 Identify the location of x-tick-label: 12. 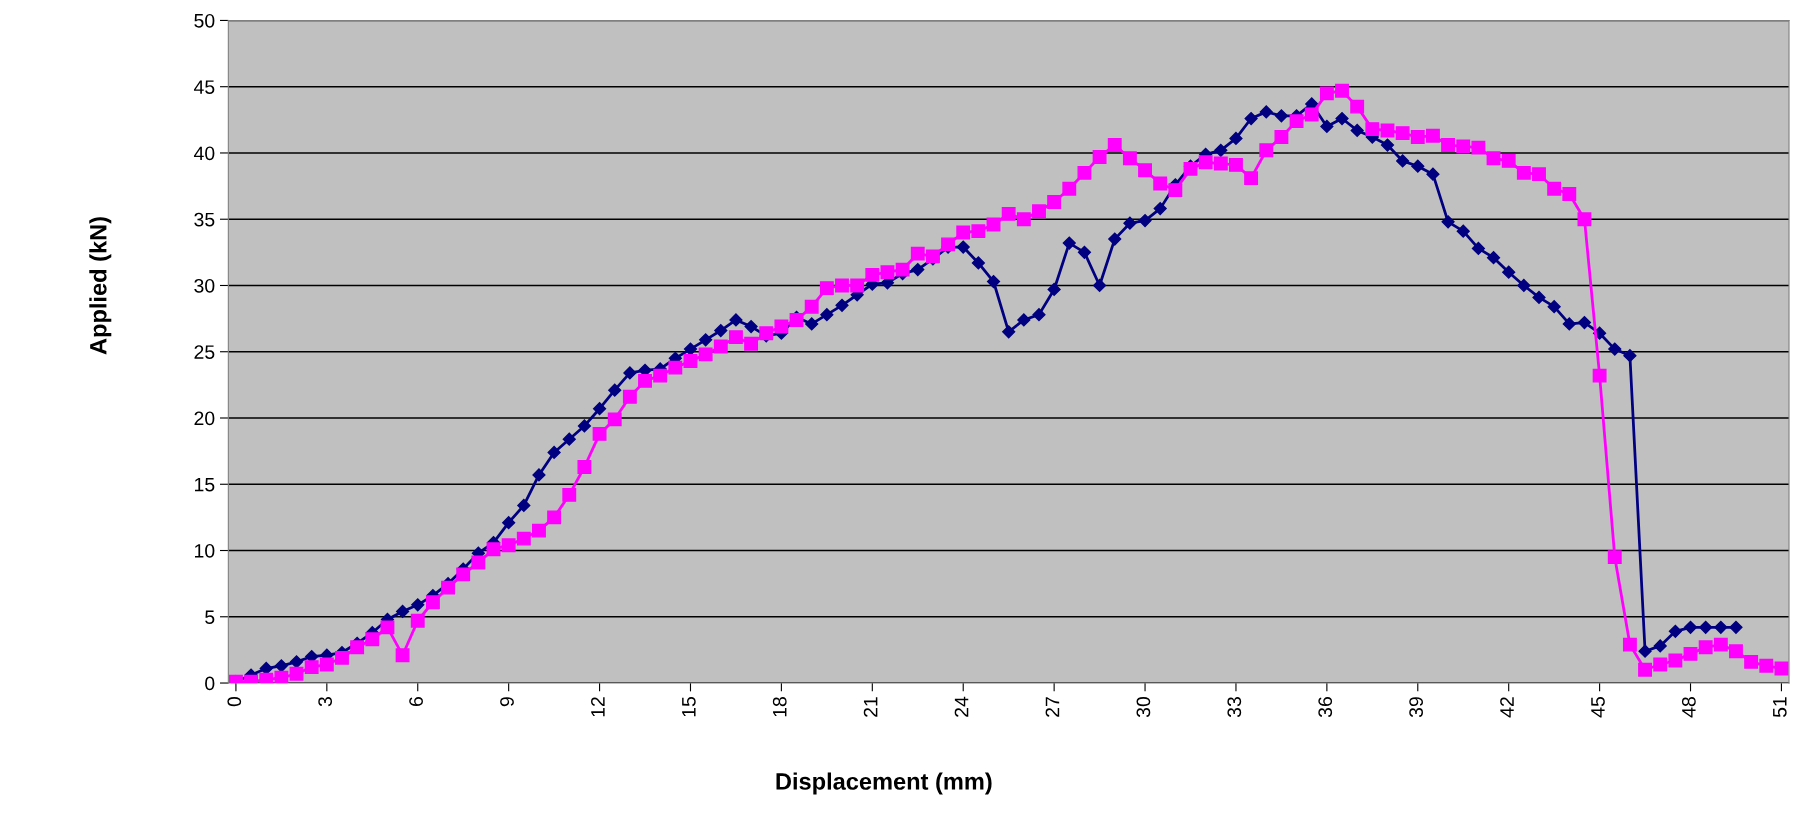
(598, 707).